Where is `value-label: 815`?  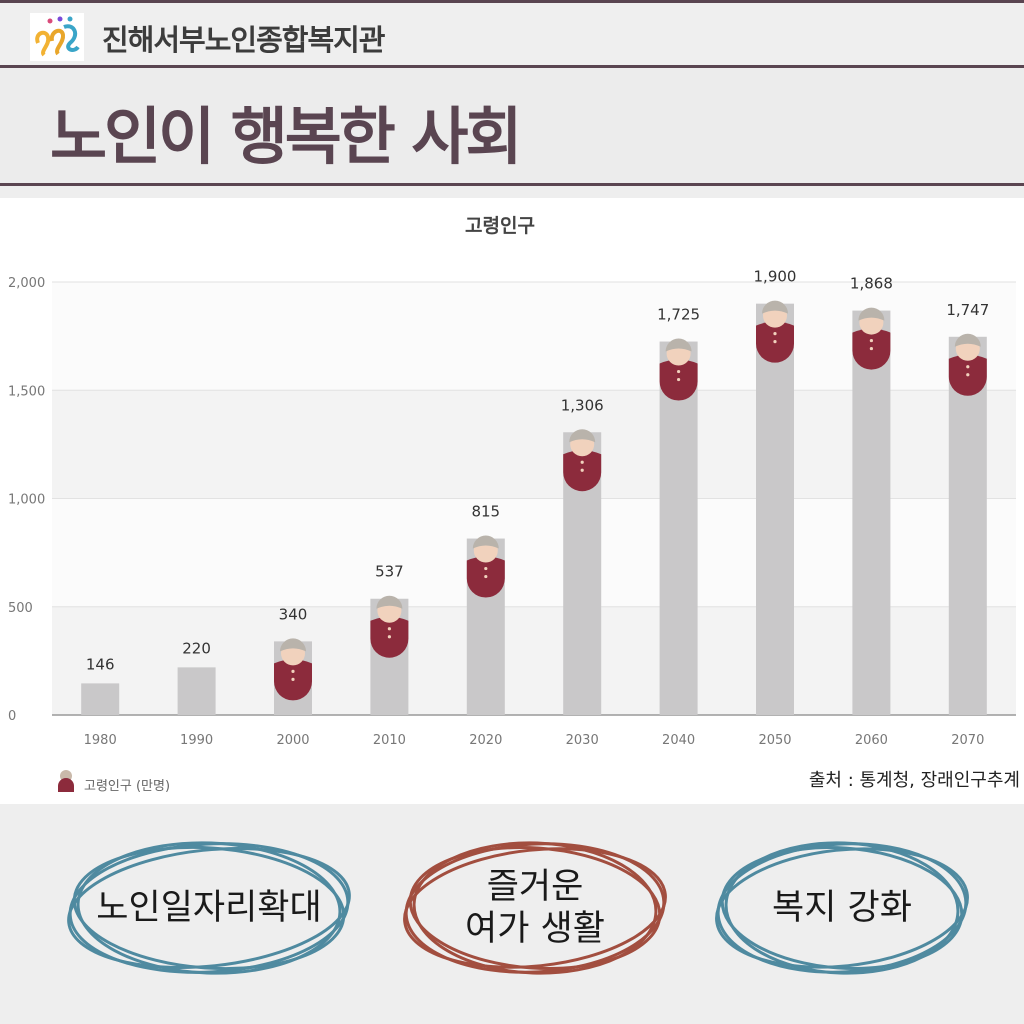
value-label: 815 is located at coordinates (485, 512).